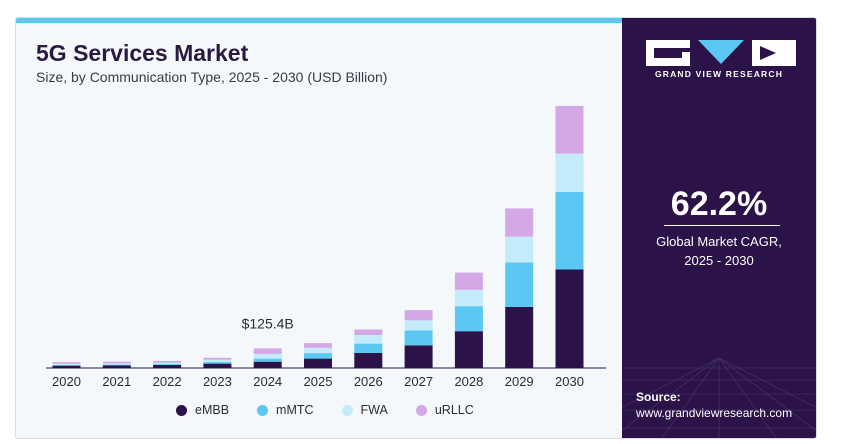 The image size is (846, 444). What do you see at coordinates (719, 74) in the screenshot?
I see `brand-name: GRAND VIEW RESEARCH` at bounding box center [719, 74].